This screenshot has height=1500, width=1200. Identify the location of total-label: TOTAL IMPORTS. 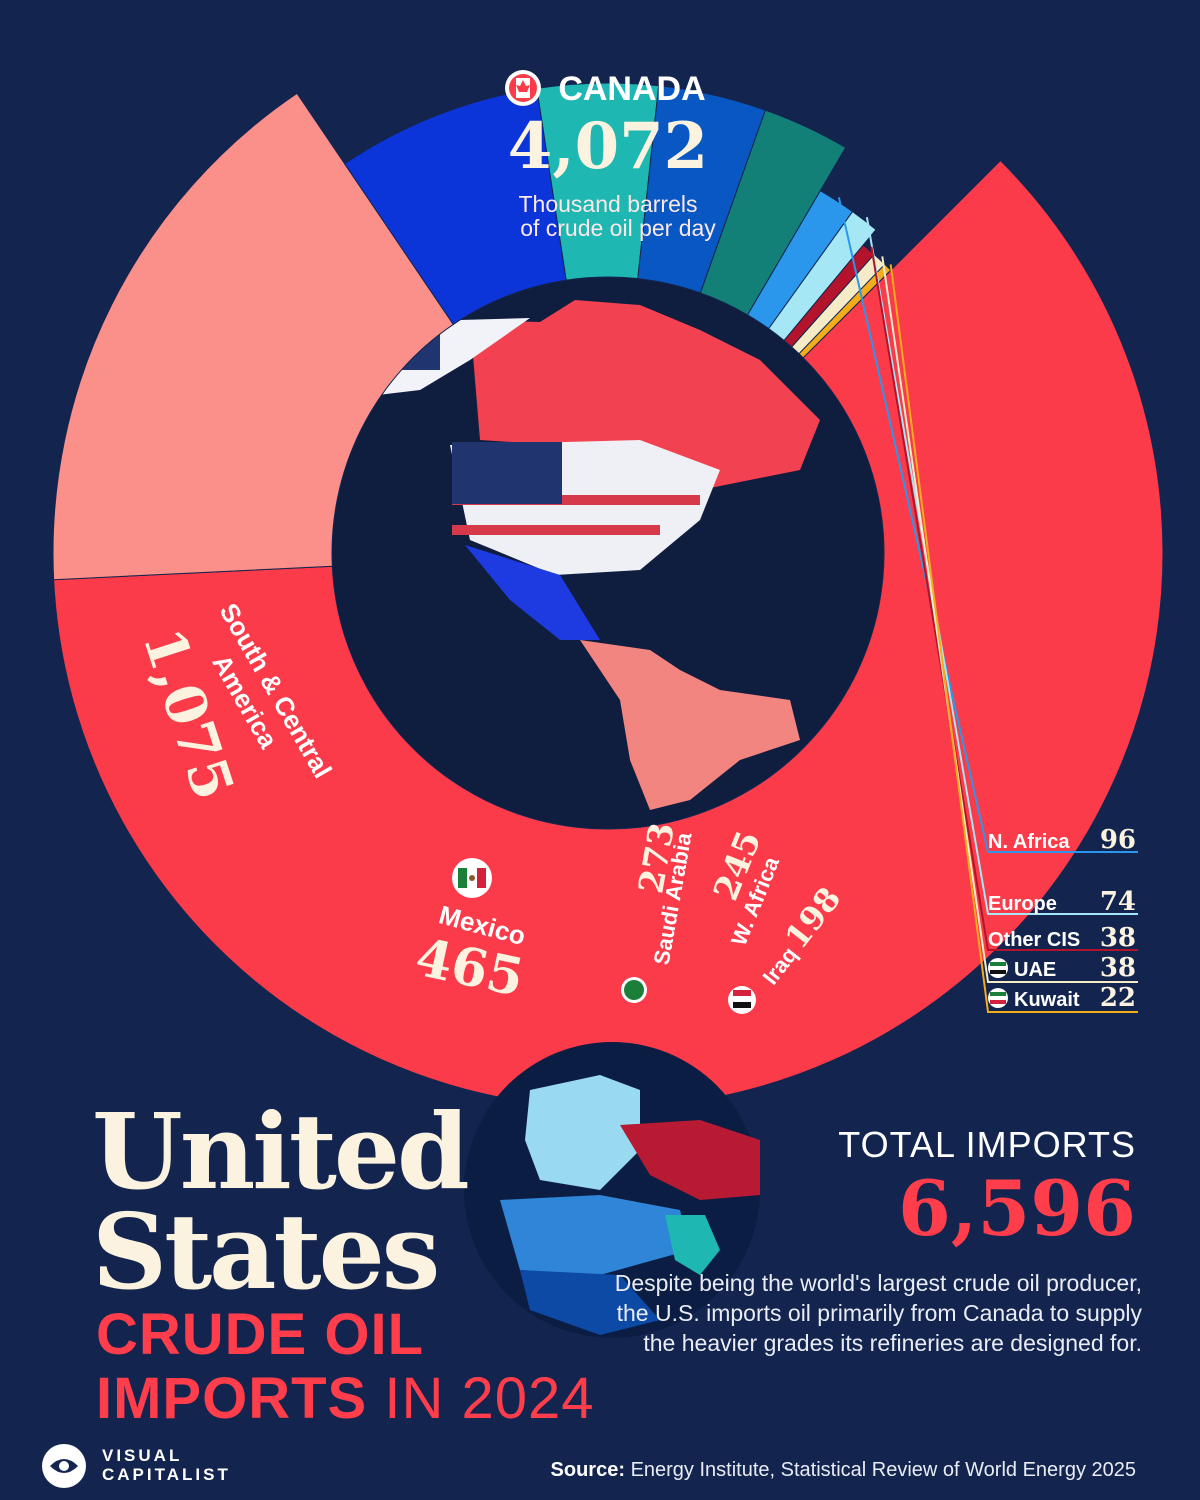
(987, 1144).